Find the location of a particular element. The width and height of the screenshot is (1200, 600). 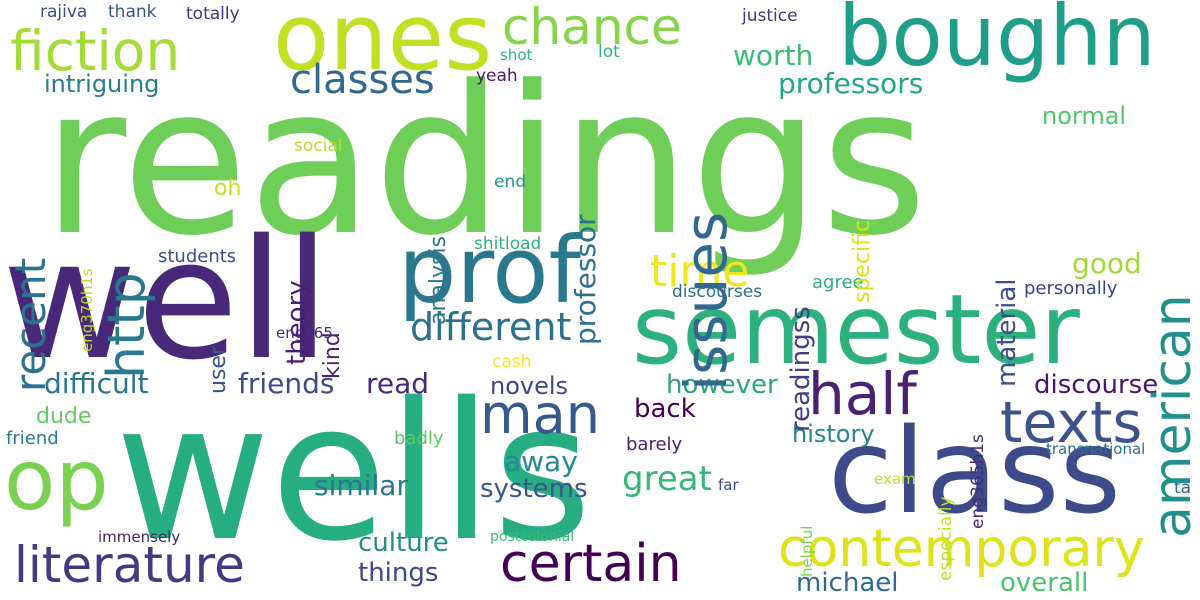

word-discourse: discourse is located at coordinates (1096, 385).